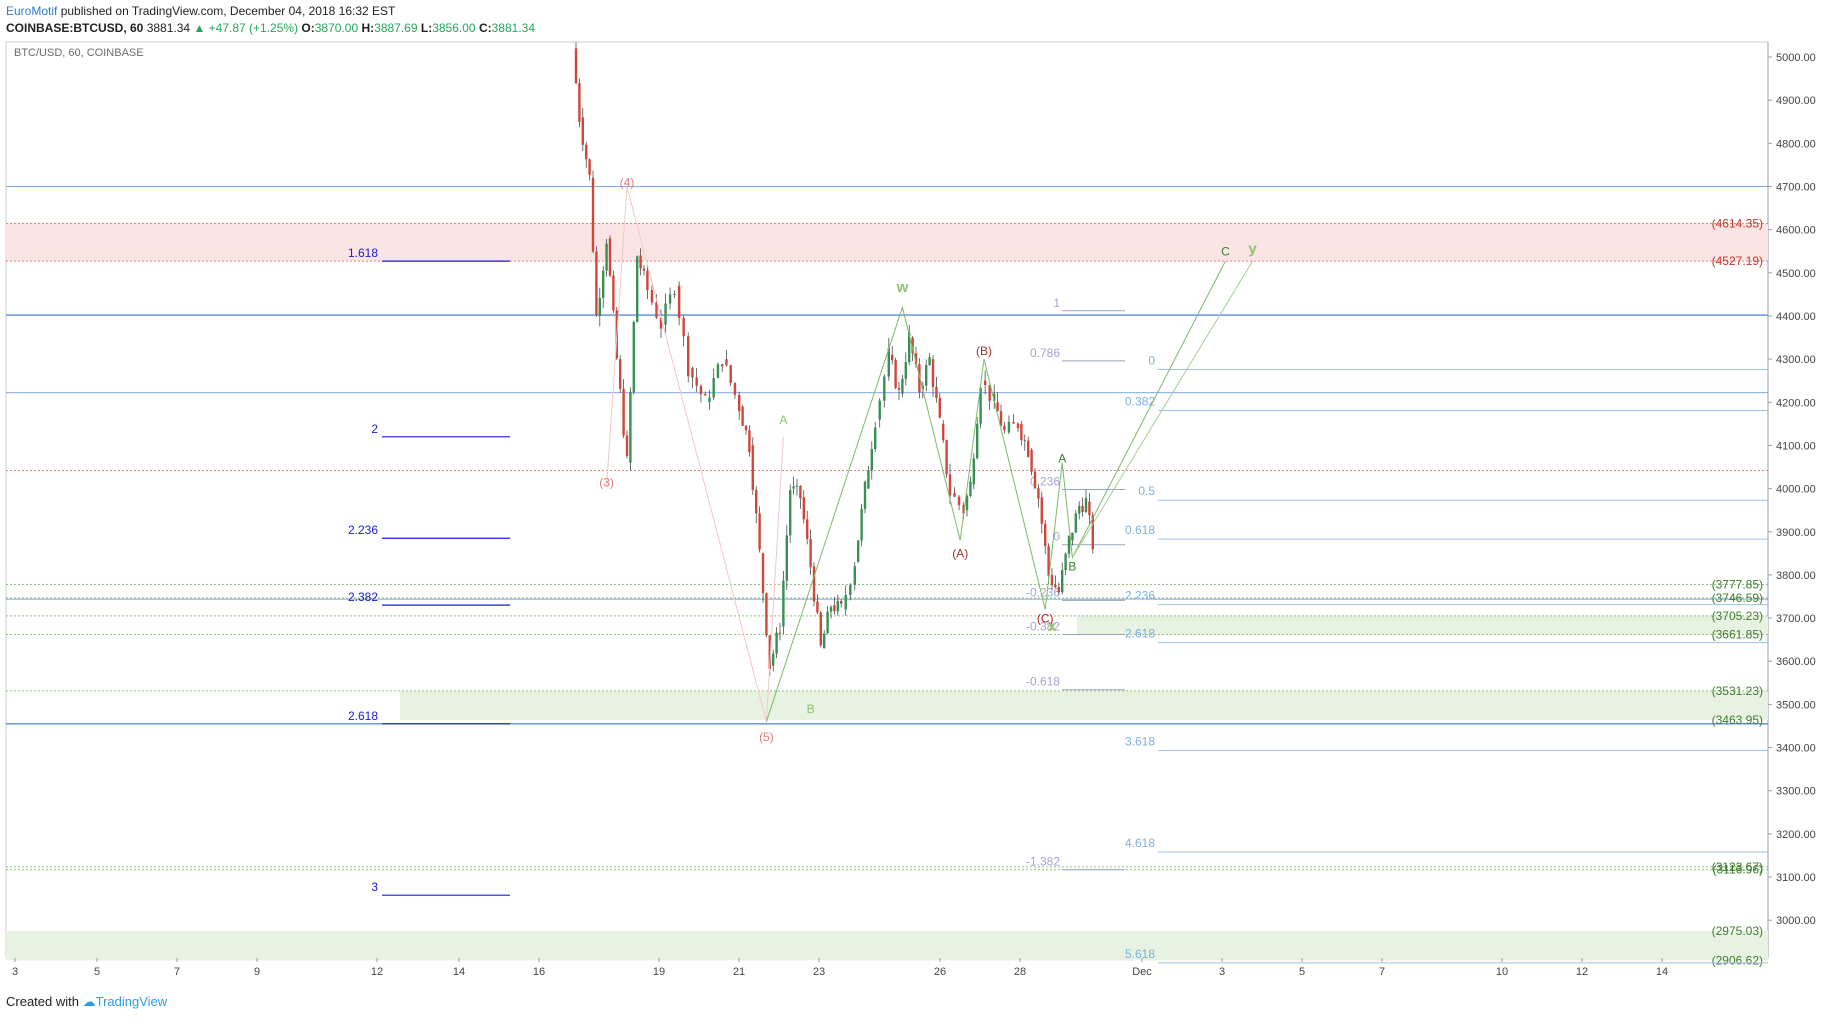 This screenshot has height=1019, width=1828. Describe the element at coordinates (1796, 835) in the screenshot. I see `y-tick-label: 3200.00` at that location.